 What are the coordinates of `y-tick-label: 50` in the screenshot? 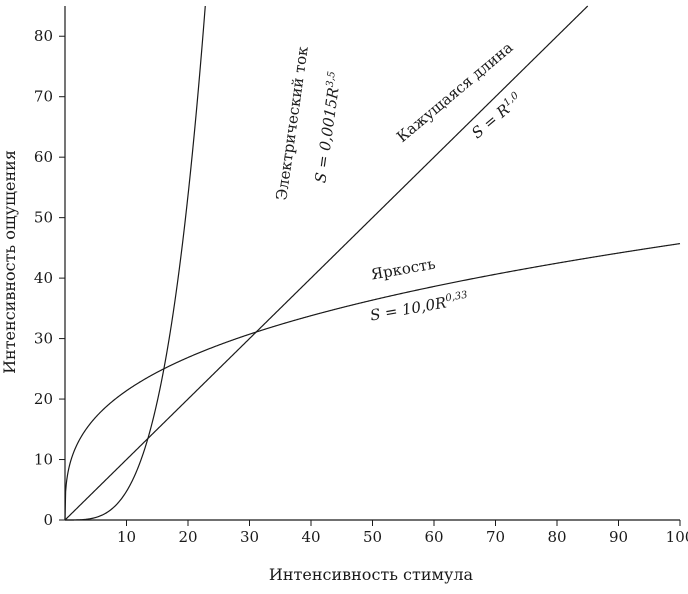 It's located at (43, 218).